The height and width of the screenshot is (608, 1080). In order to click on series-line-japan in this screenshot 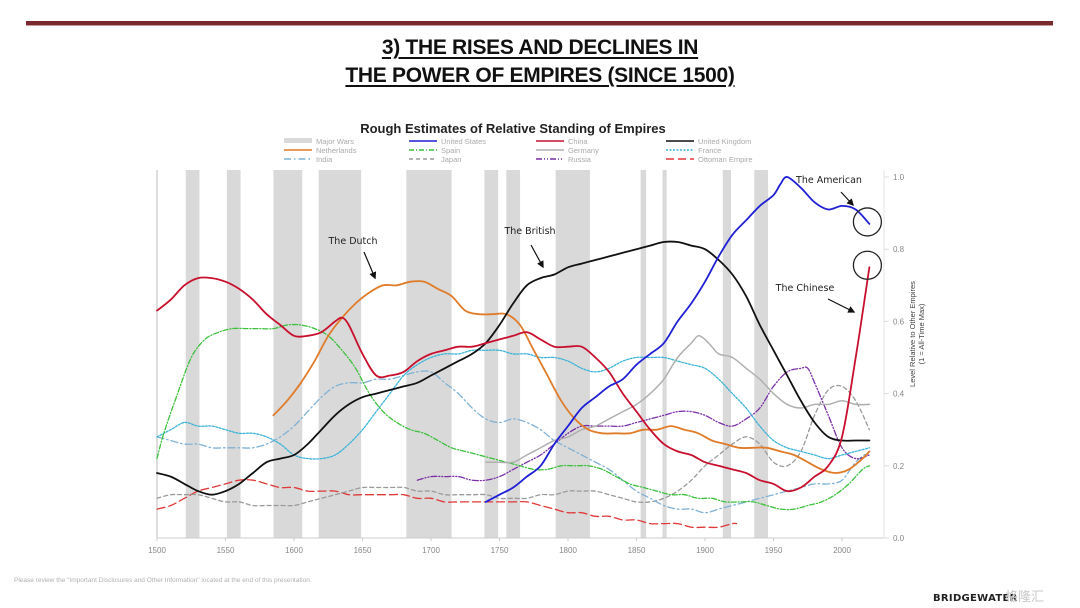, I will do `click(513, 445)`.